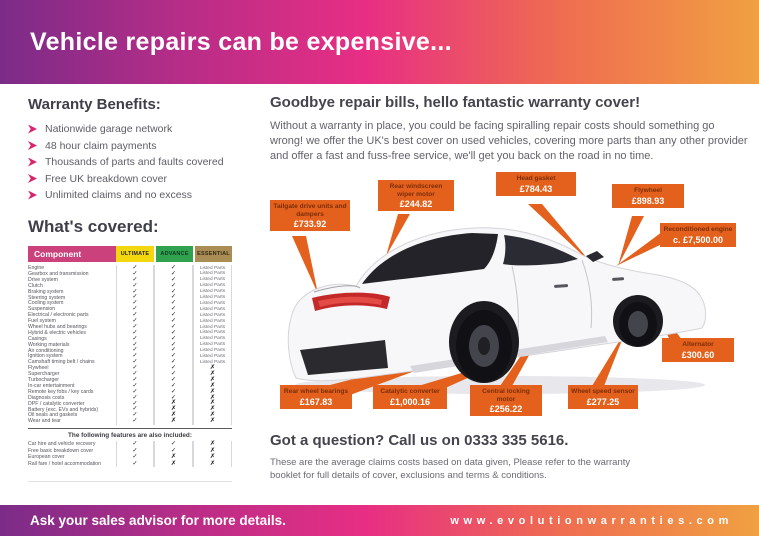 Image resolution: width=759 pixels, height=536 pixels. Describe the element at coordinates (134, 162) in the screenshot. I see `benefit-label: Thousands of parts and faults covered` at that location.